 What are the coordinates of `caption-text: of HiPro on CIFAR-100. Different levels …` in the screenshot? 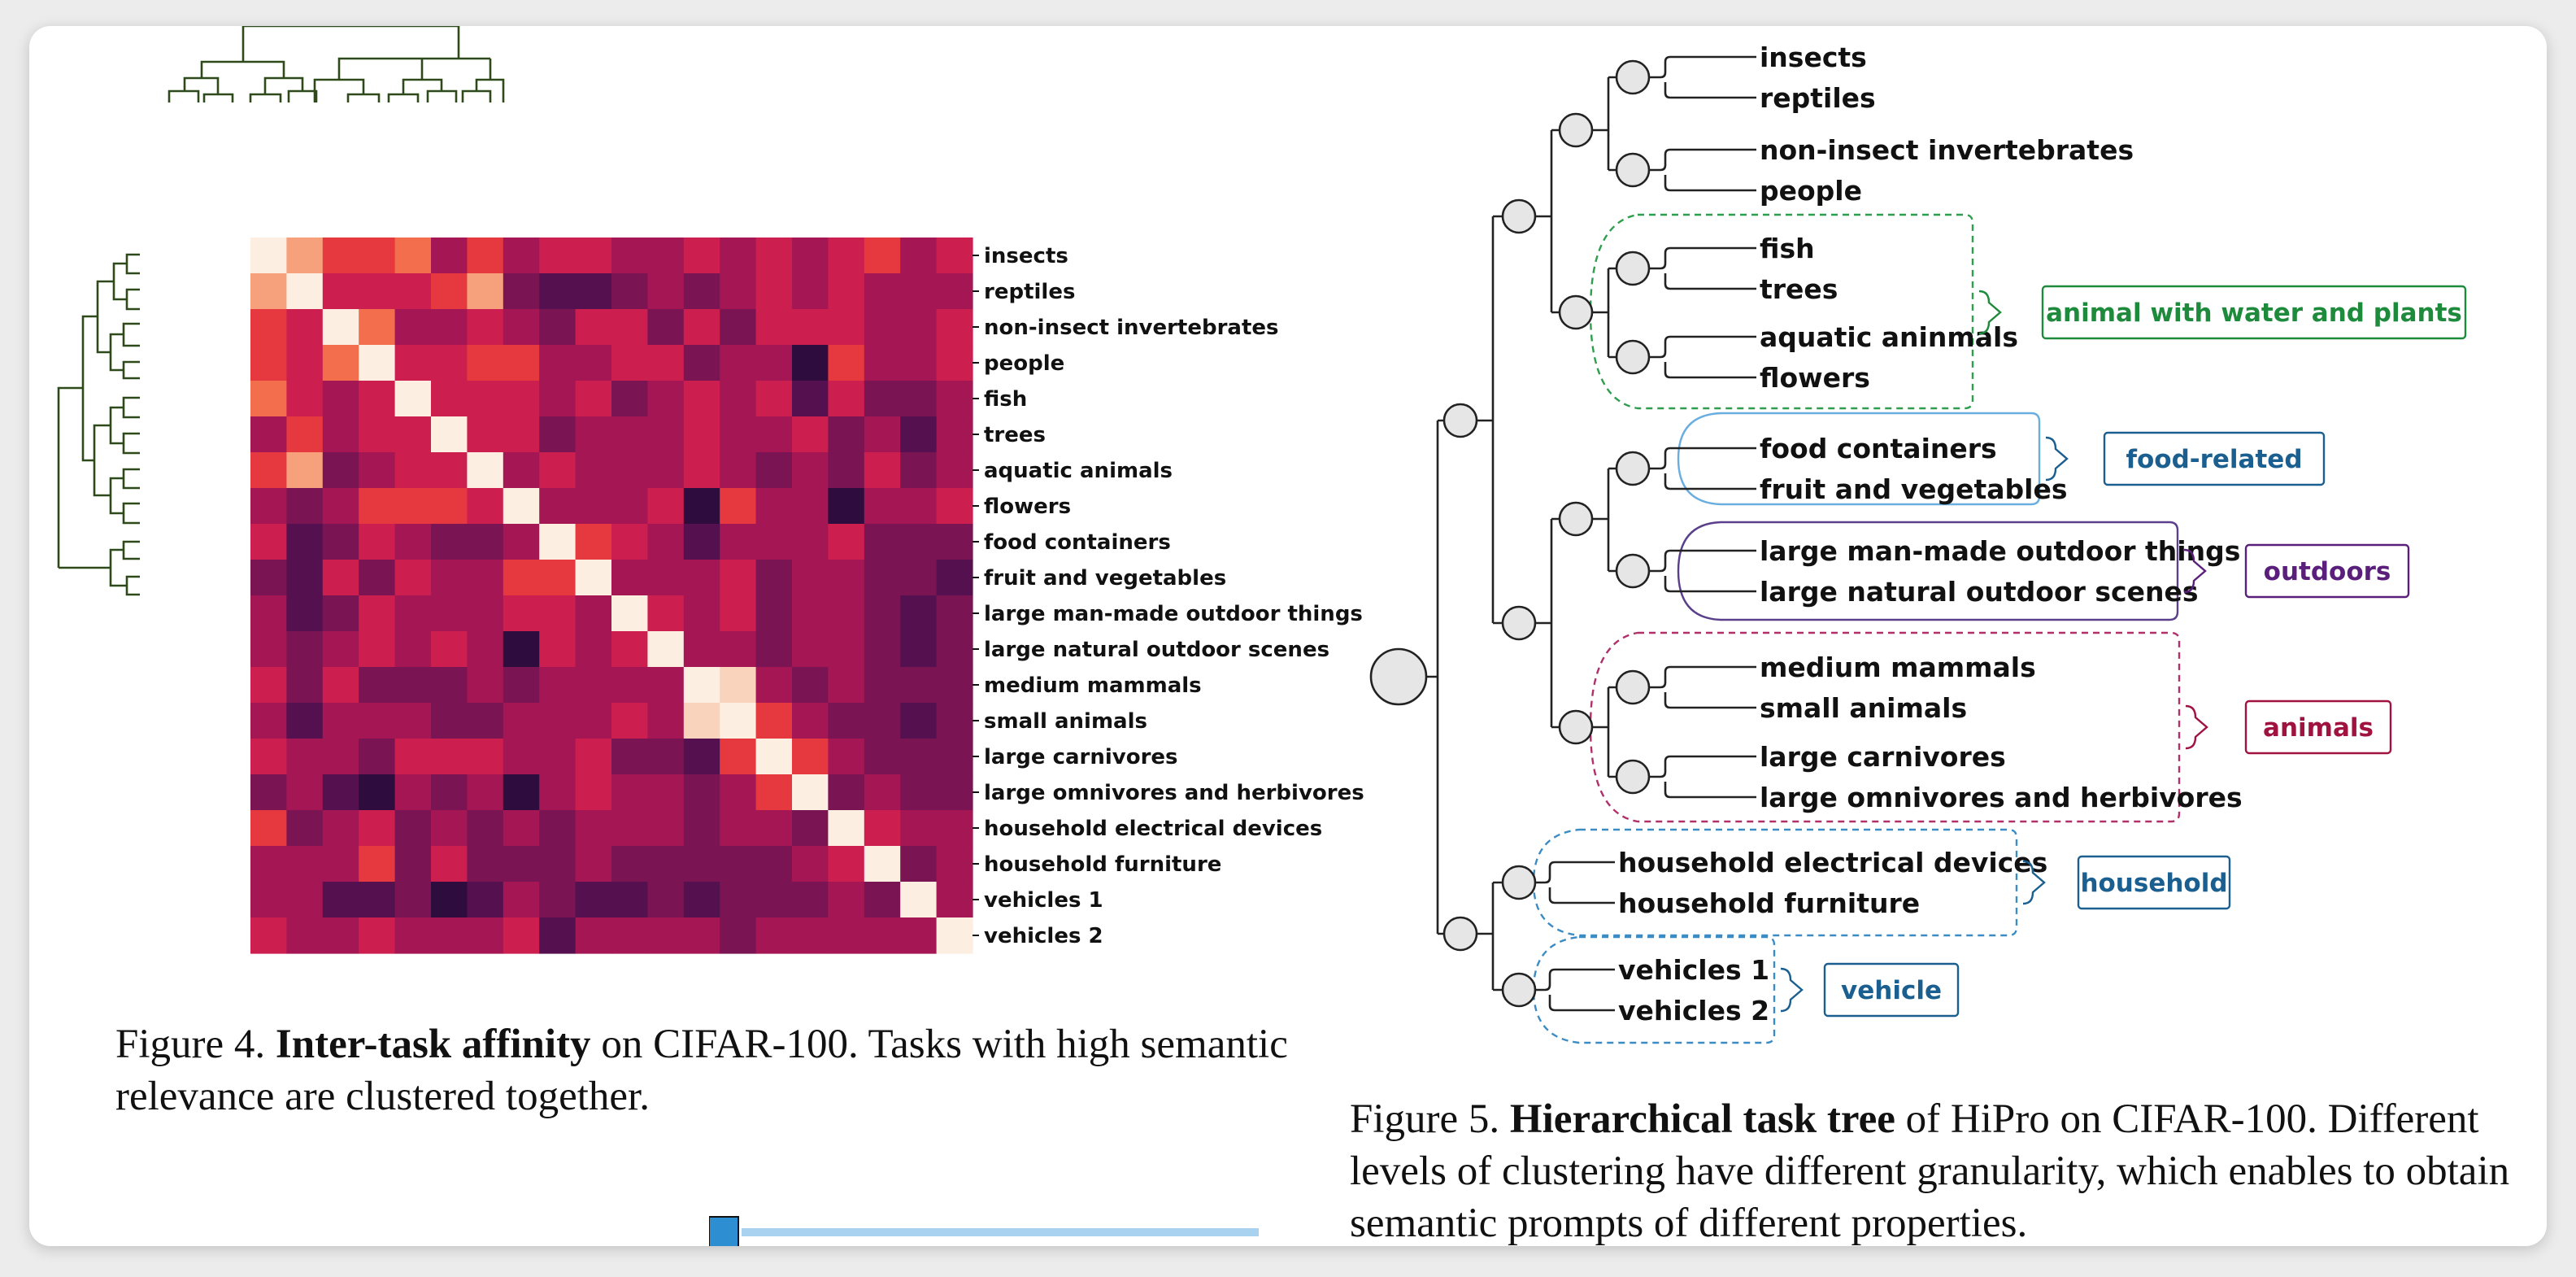 It's located at (1930, 1171).